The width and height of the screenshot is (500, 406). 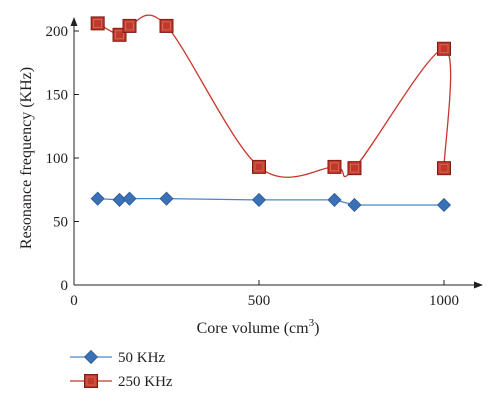 What do you see at coordinates (121, 369) in the screenshot?
I see `legend: 50 KHz 250 KHz` at bounding box center [121, 369].